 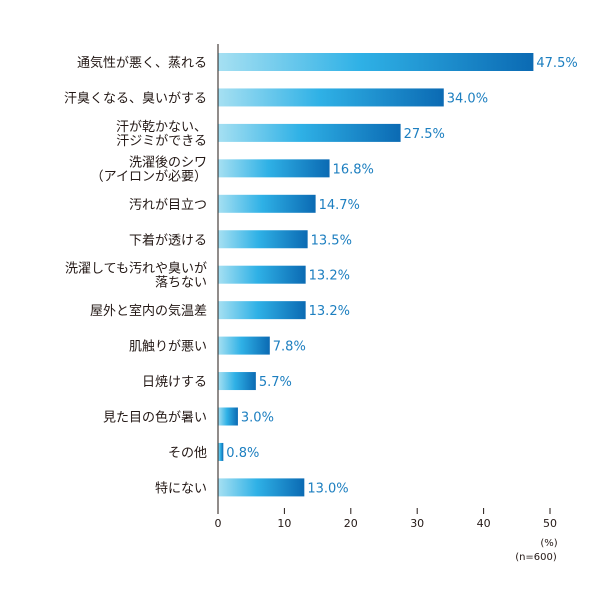 What do you see at coordinates (135, 98) in the screenshot?
I see `category-label: 汗臭くなる、臭いがする` at bounding box center [135, 98].